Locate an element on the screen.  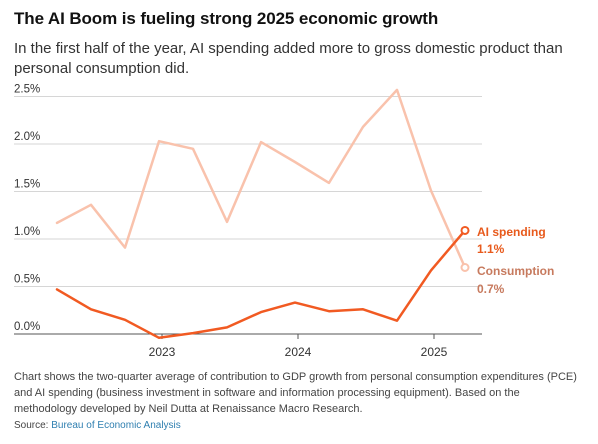
series-name-label: AI spending is located at coordinates (511, 232).